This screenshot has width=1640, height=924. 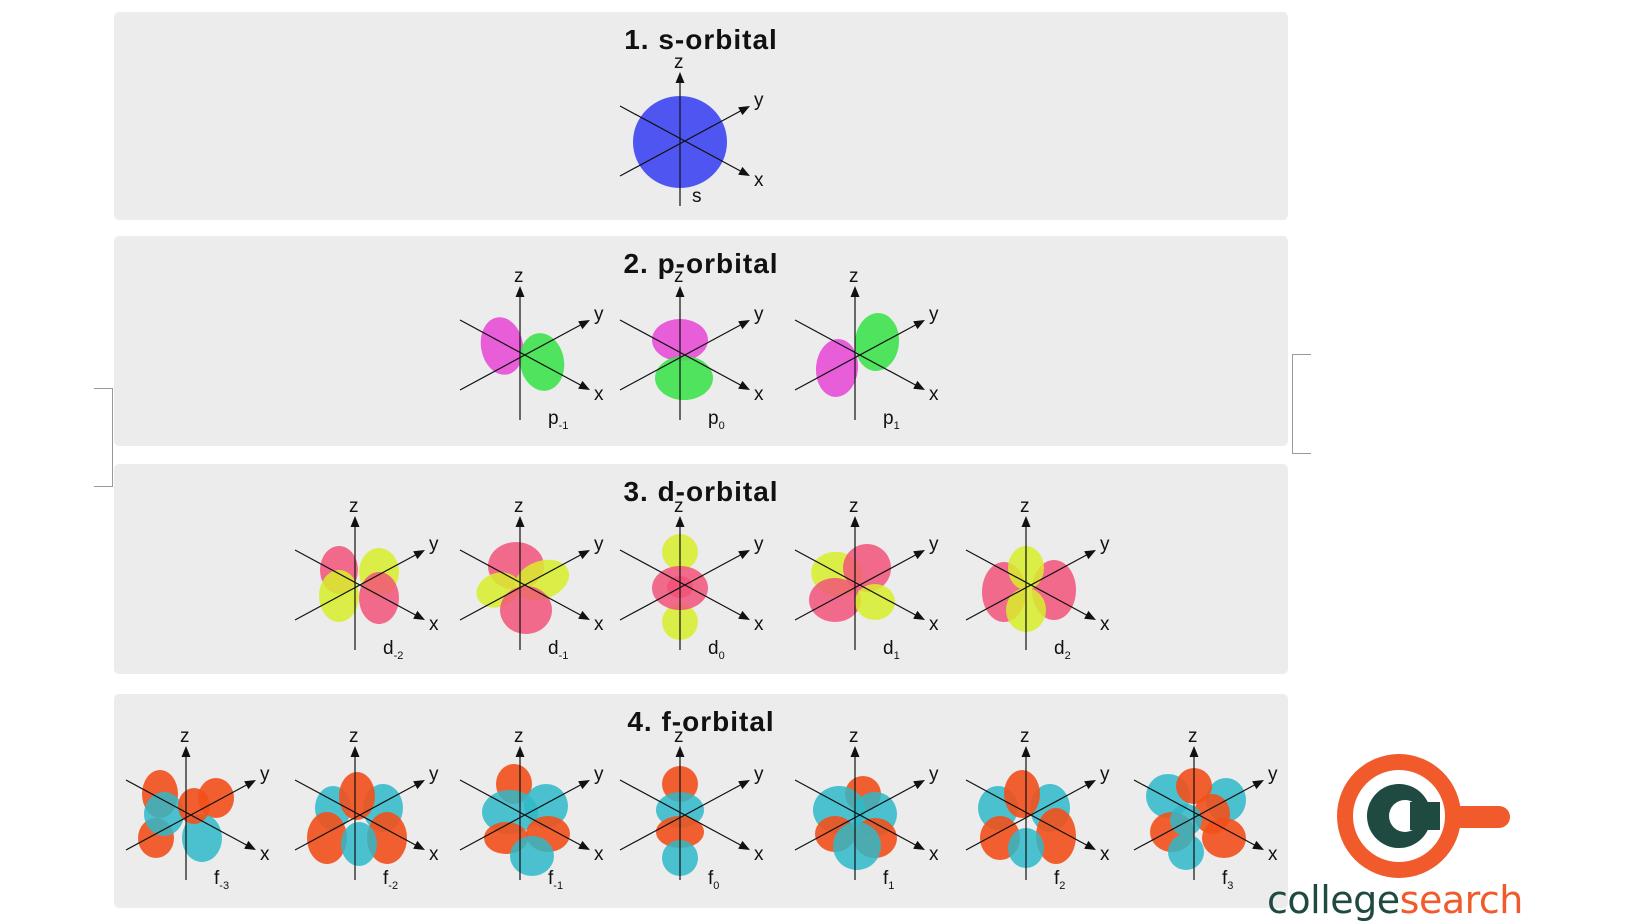 What do you see at coordinates (1423, 816) in the screenshot?
I see `collegesearch-logo-icon` at bounding box center [1423, 816].